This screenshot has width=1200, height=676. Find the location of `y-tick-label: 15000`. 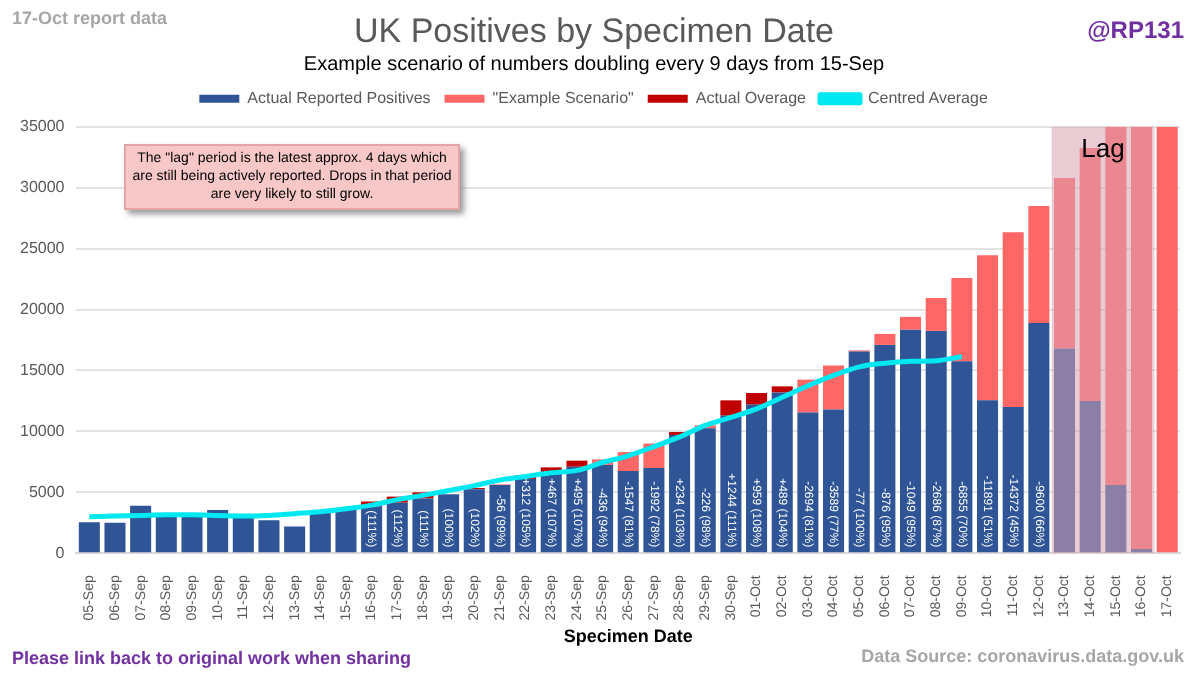

y-tick-label: 15000 is located at coordinates (42, 369).